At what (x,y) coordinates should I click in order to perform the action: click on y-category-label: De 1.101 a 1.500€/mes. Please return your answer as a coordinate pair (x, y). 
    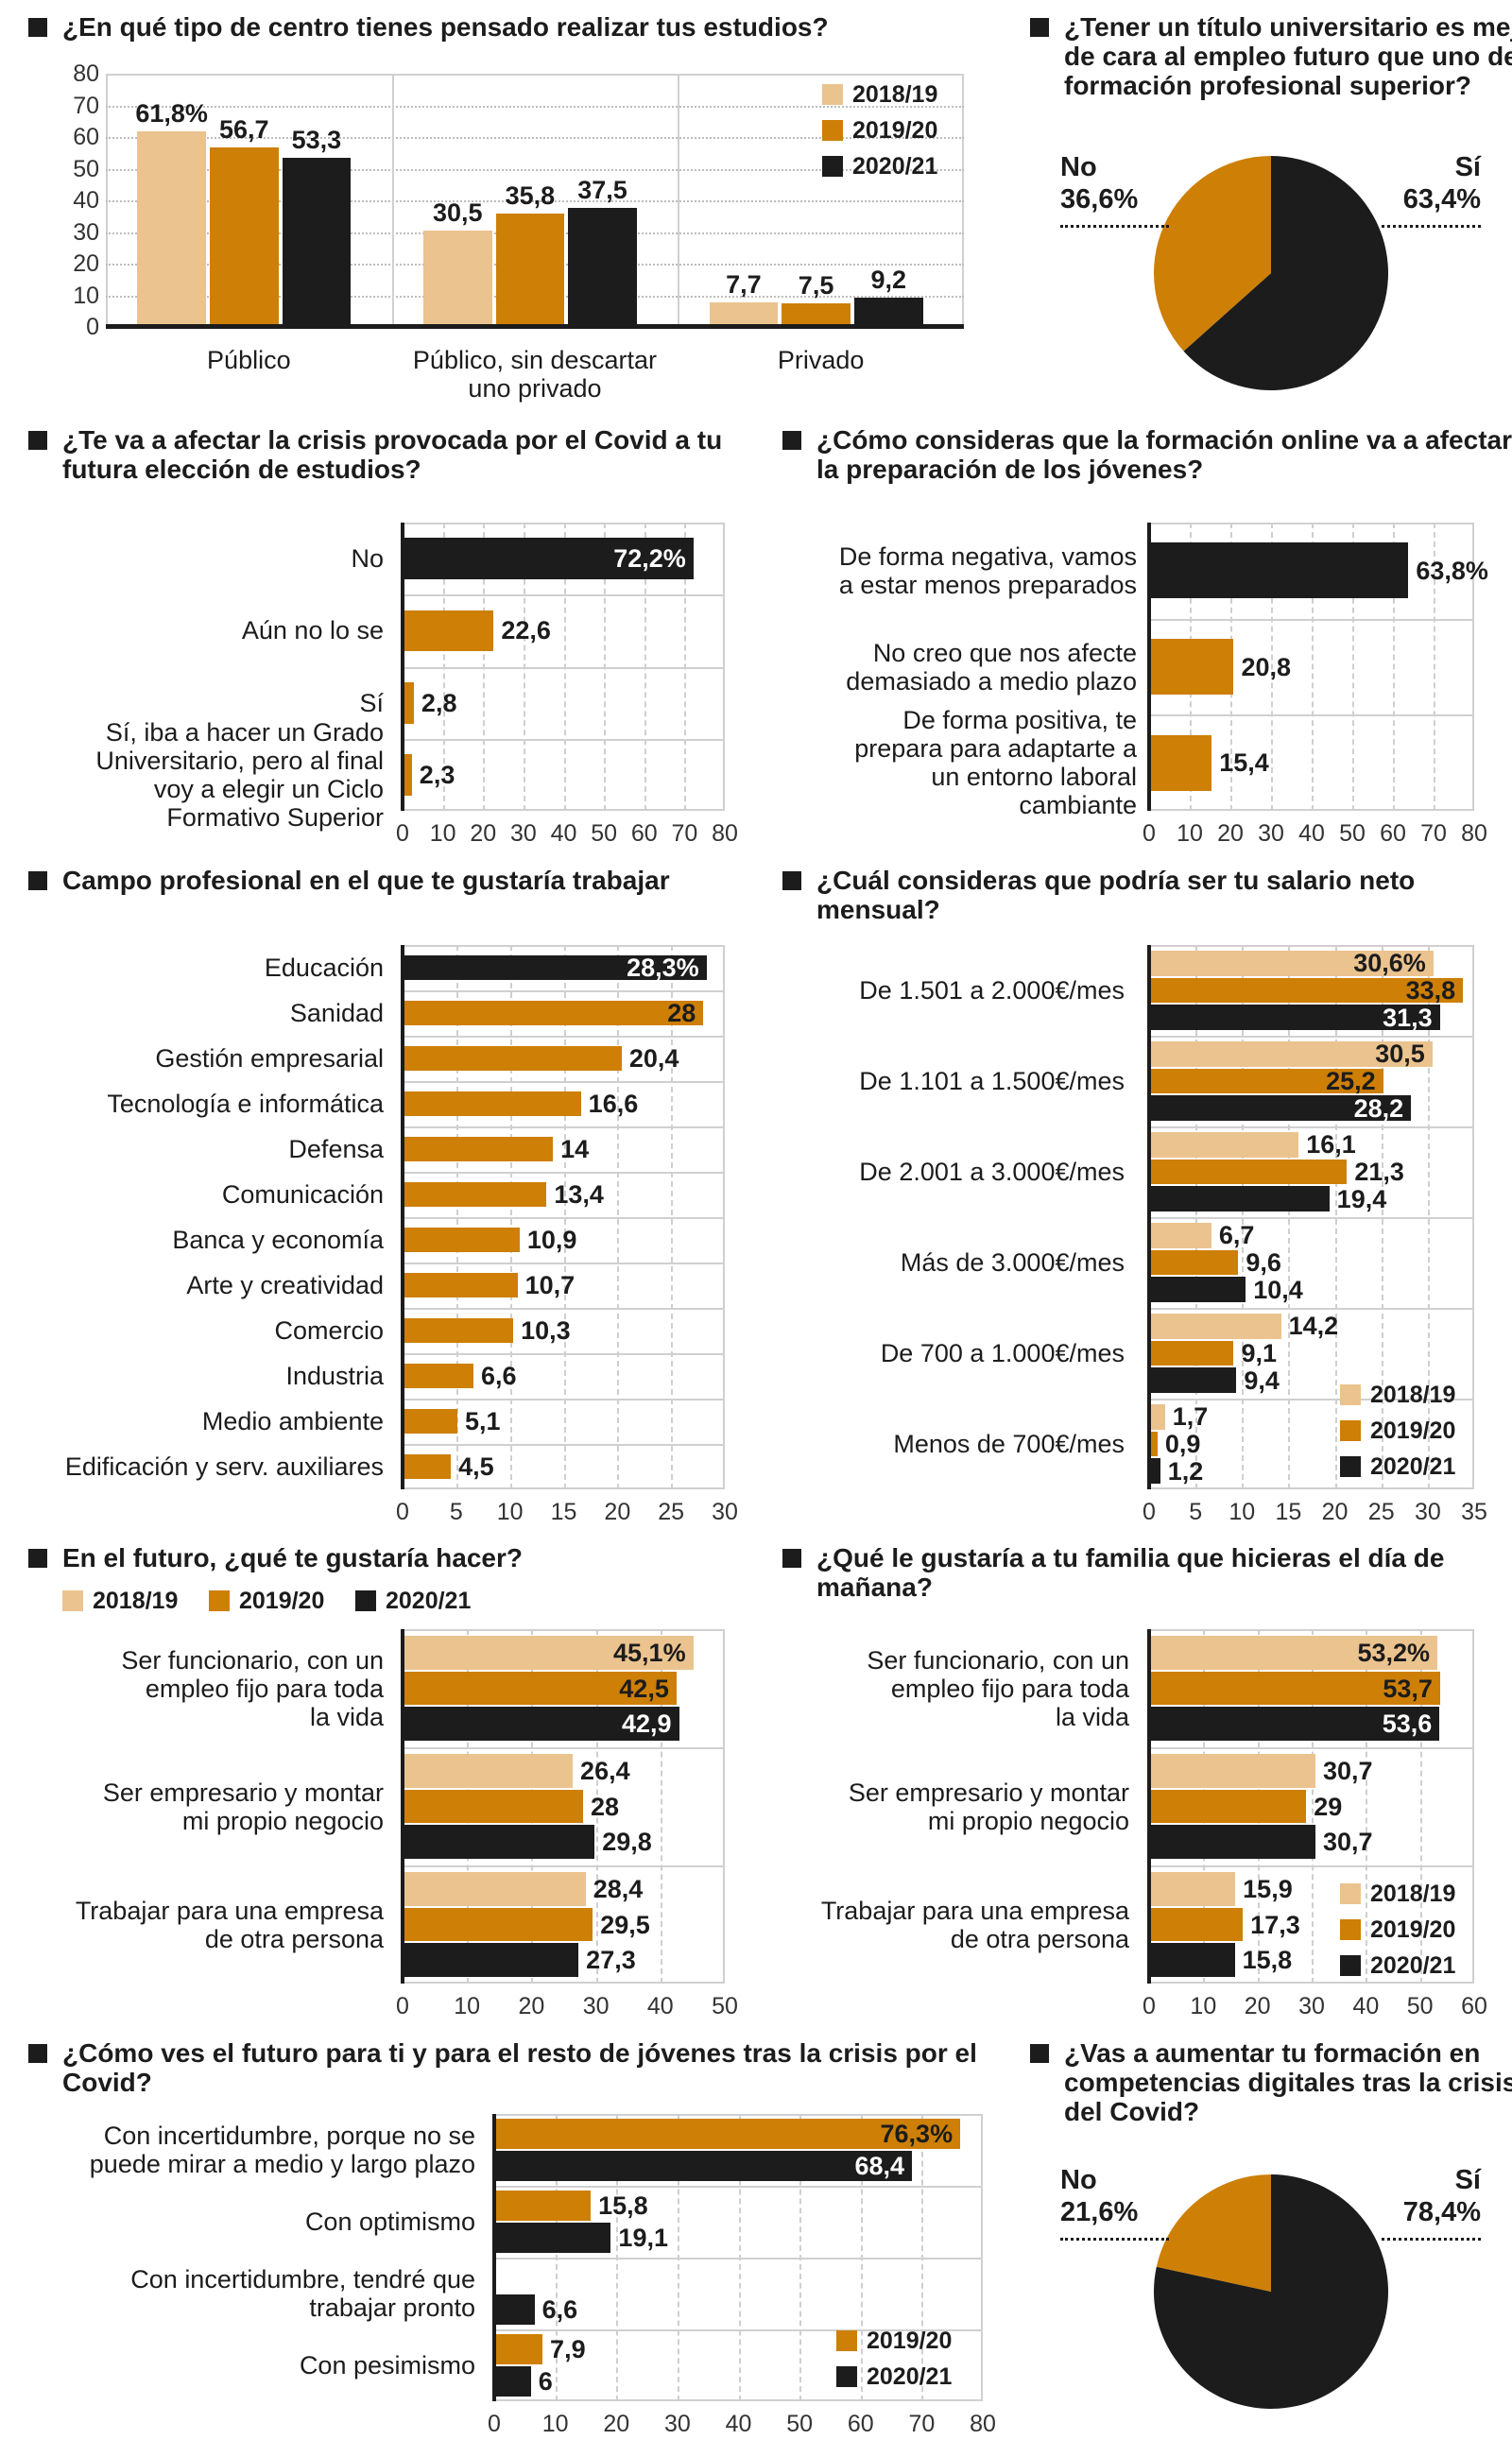
    Looking at the image, I should click on (992, 1081).